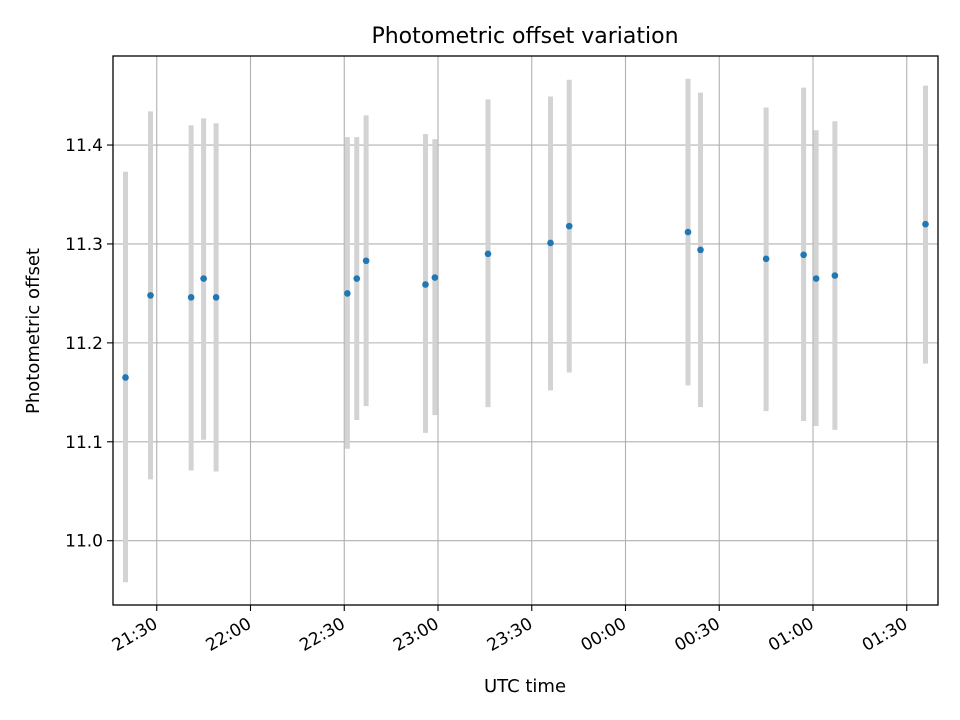  What do you see at coordinates (84, 245) in the screenshot?
I see `y-tick-label: 11.3` at bounding box center [84, 245].